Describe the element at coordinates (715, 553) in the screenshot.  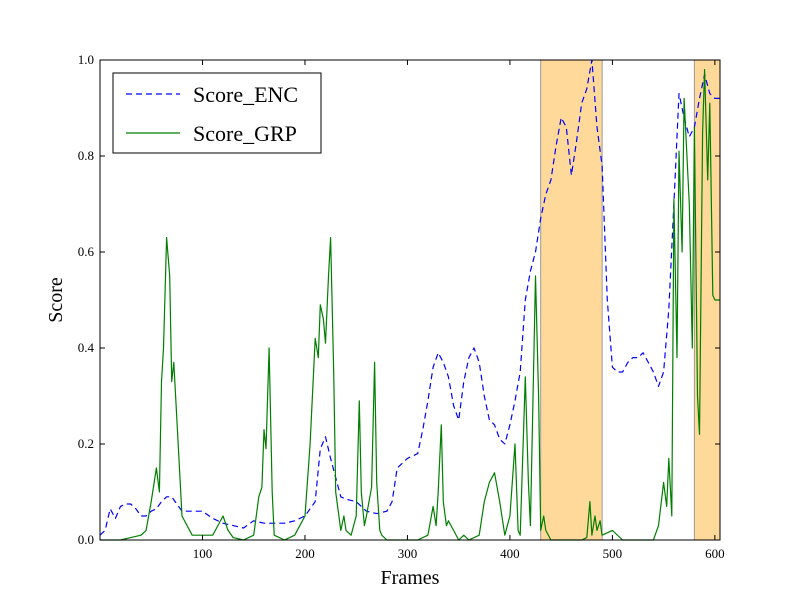
I see `x-tick-label: 600` at that location.